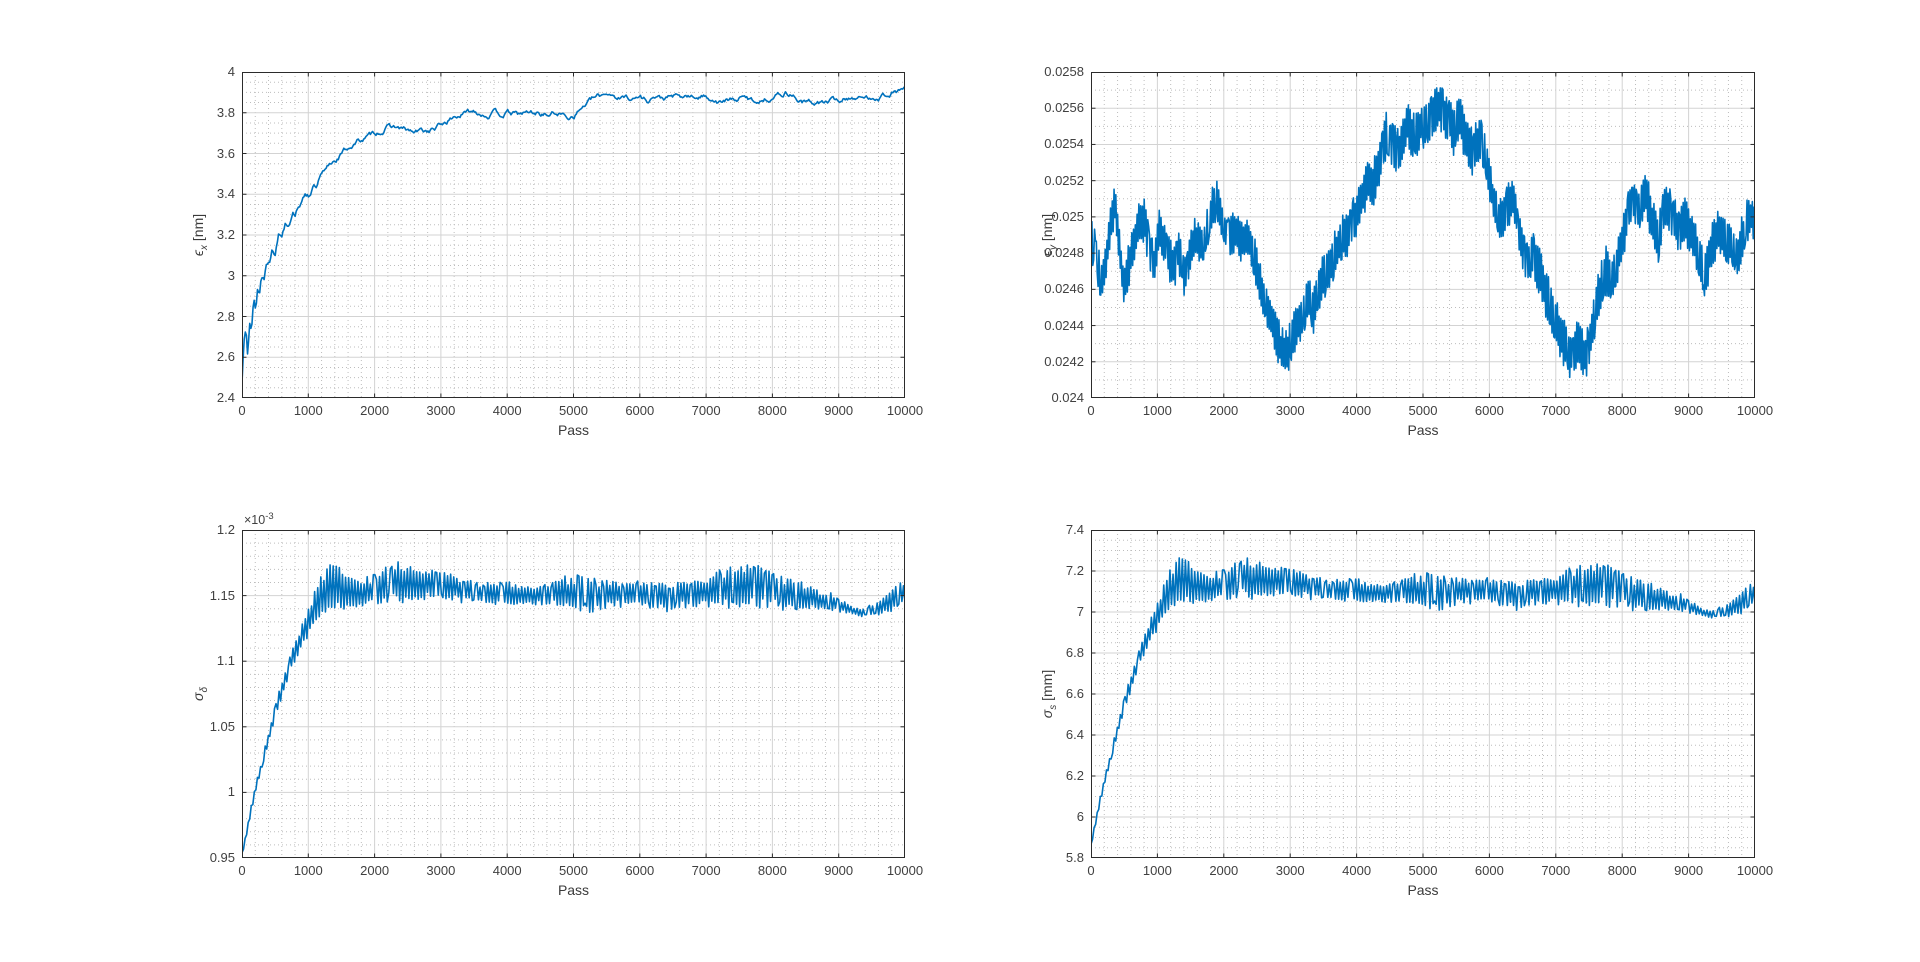  What do you see at coordinates (1064, 361) in the screenshot?
I see `y-tick-label: 0.0242` at bounding box center [1064, 361].